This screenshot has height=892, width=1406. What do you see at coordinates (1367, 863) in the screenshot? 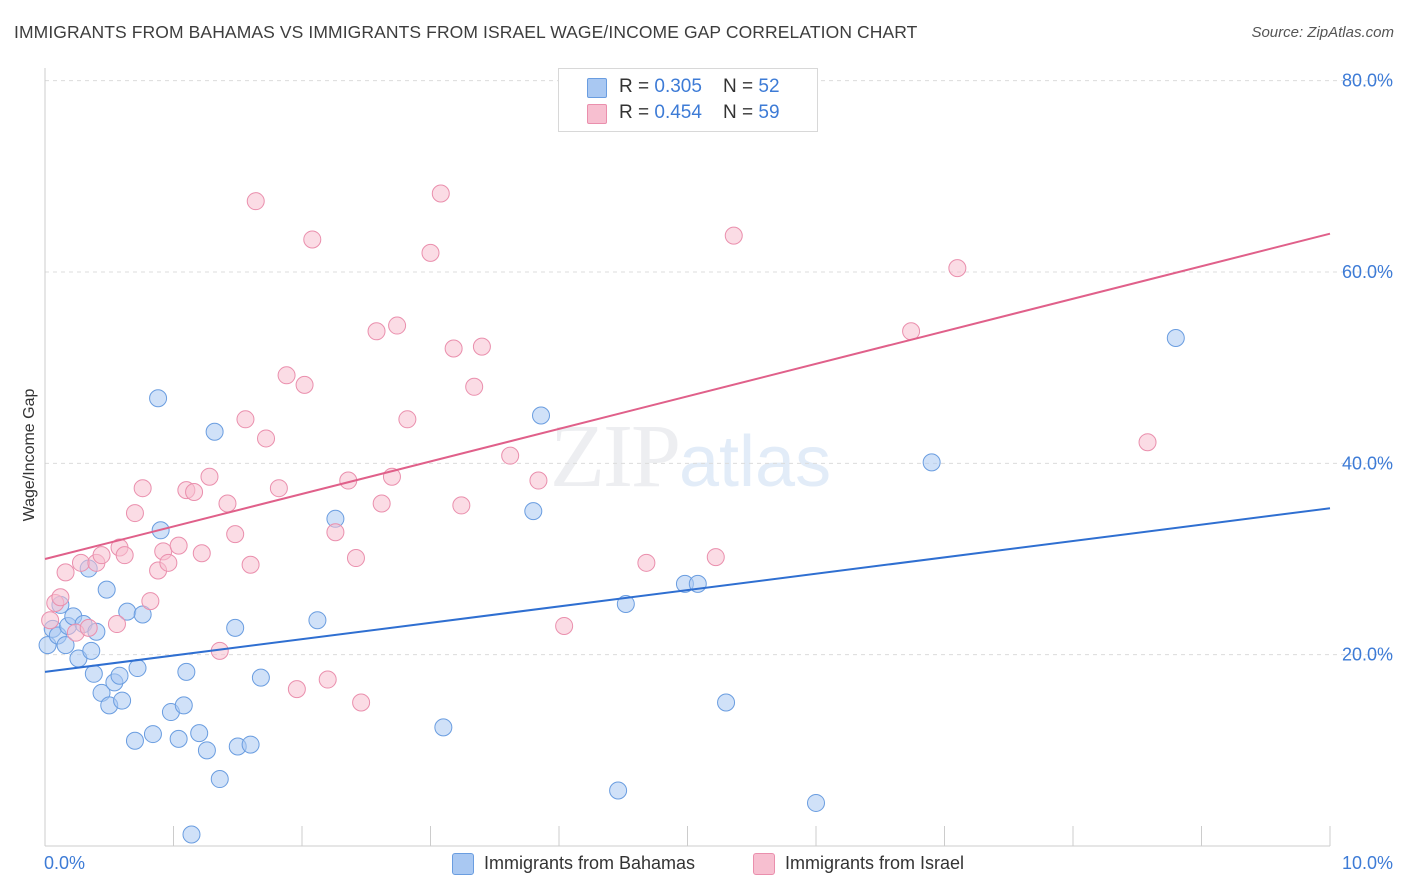
I see `x-tick-label: 10.0%` at bounding box center [1367, 863].